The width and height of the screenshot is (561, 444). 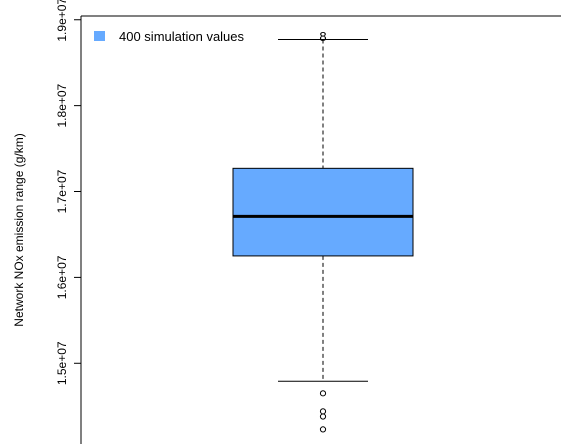 I want to click on legend-swatch, so click(x=99, y=36).